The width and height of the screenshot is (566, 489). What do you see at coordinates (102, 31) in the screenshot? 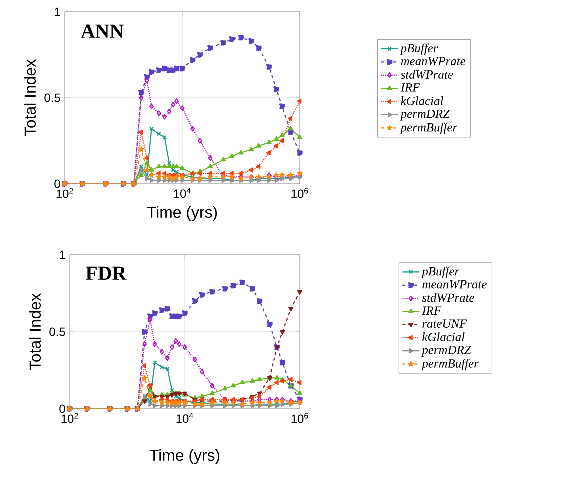
I see `annotation: ANN` at bounding box center [102, 31].